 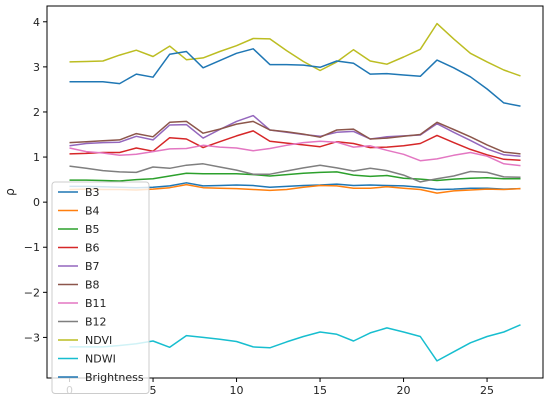 I want to click on y-tick-label: 3, so click(x=36, y=67).